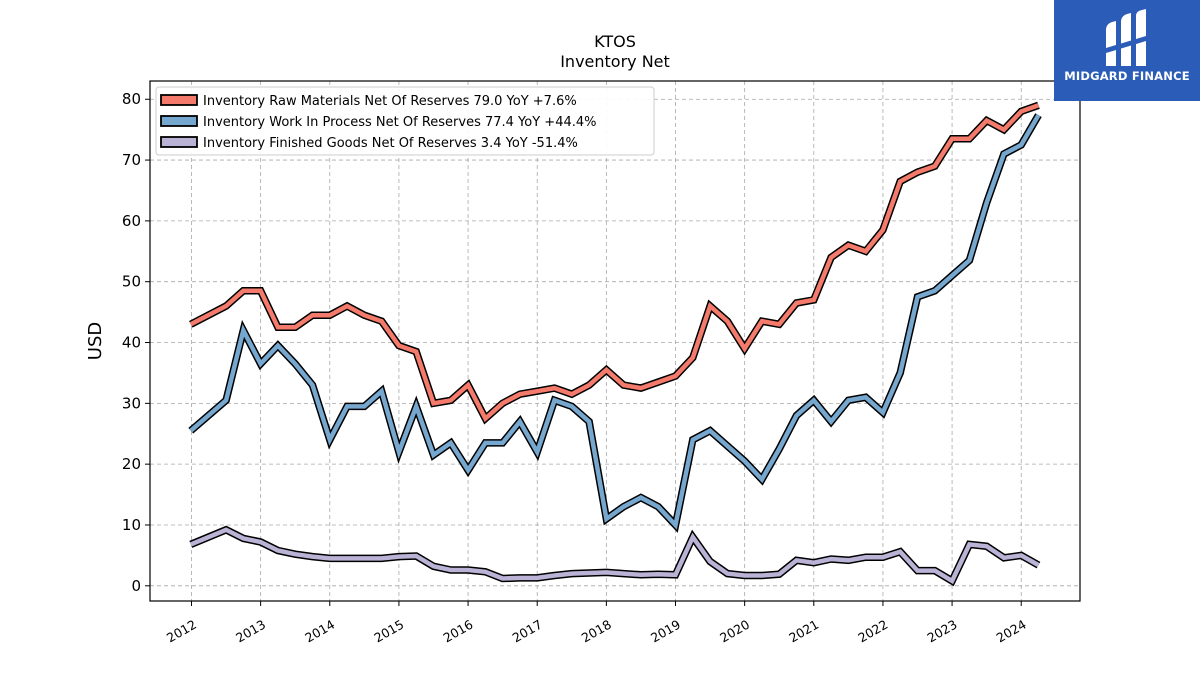 The image size is (1200, 675). Describe the element at coordinates (1126, 37) in the screenshot. I see `midgard-logo-mark-icon` at that location.